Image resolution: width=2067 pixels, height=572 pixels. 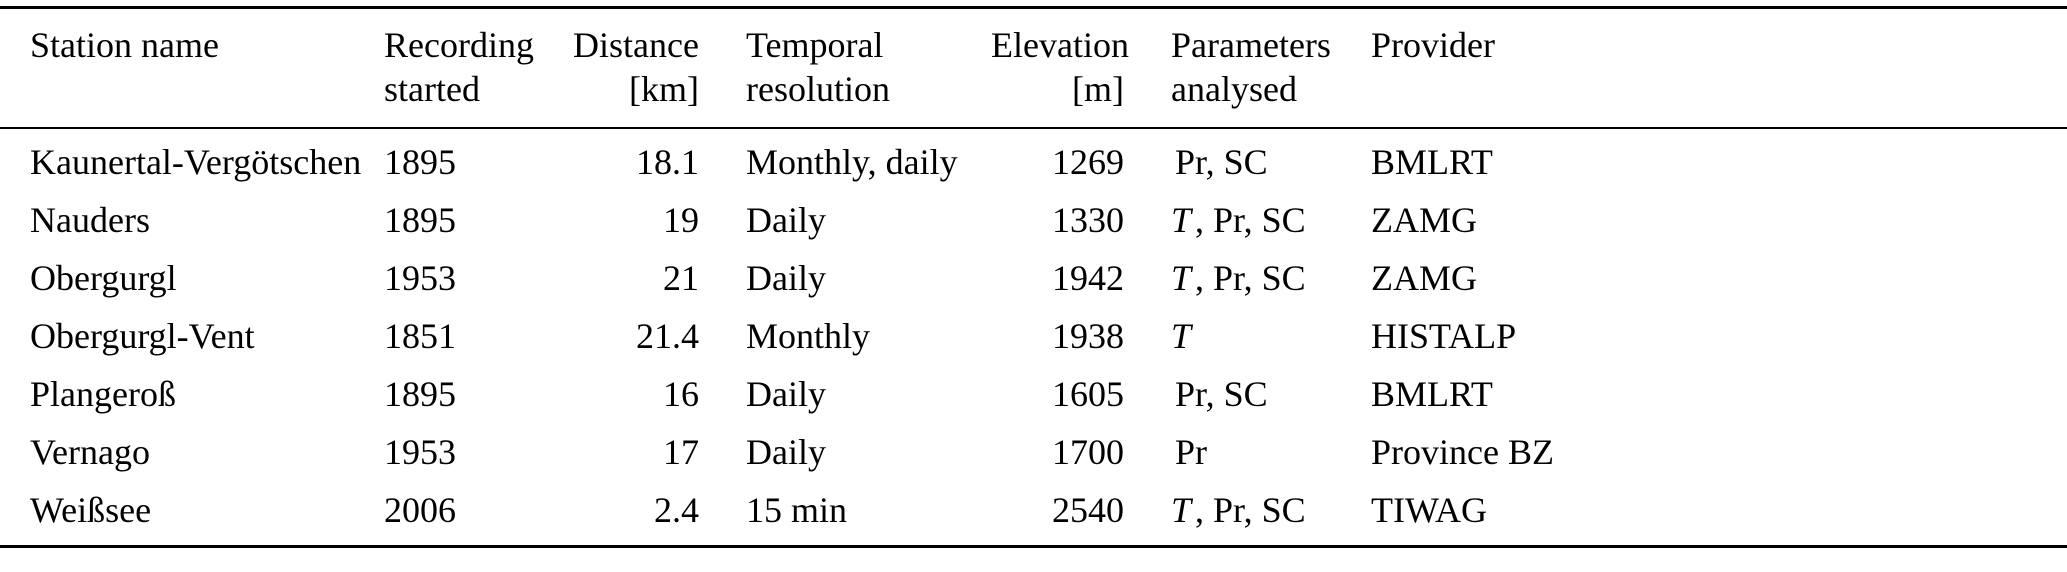 What do you see at coordinates (1444, 336) in the screenshot?
I see `cell-provider: HISTALP` at bounding box center [1444, 336].